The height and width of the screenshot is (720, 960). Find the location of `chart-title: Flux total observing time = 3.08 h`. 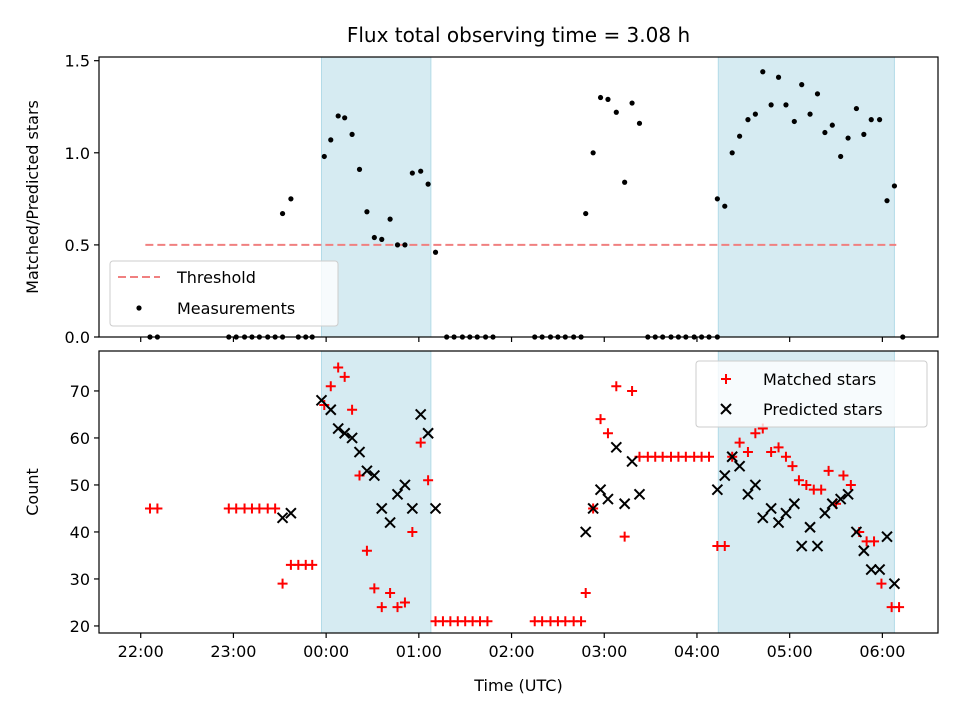

chart-title: Flux total observing time = 3.08 h is located at coordinates (518, 35).